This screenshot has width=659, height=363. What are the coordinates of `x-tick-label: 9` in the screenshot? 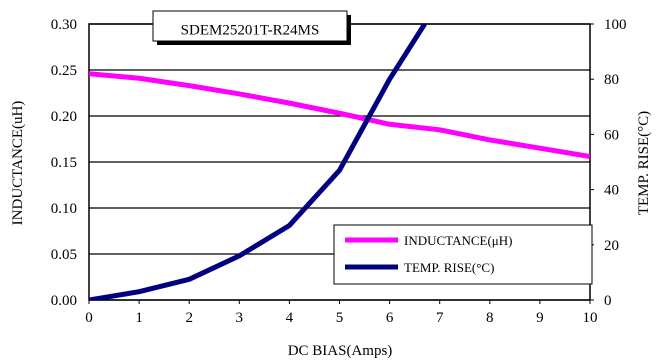 It's located at (540, 318).